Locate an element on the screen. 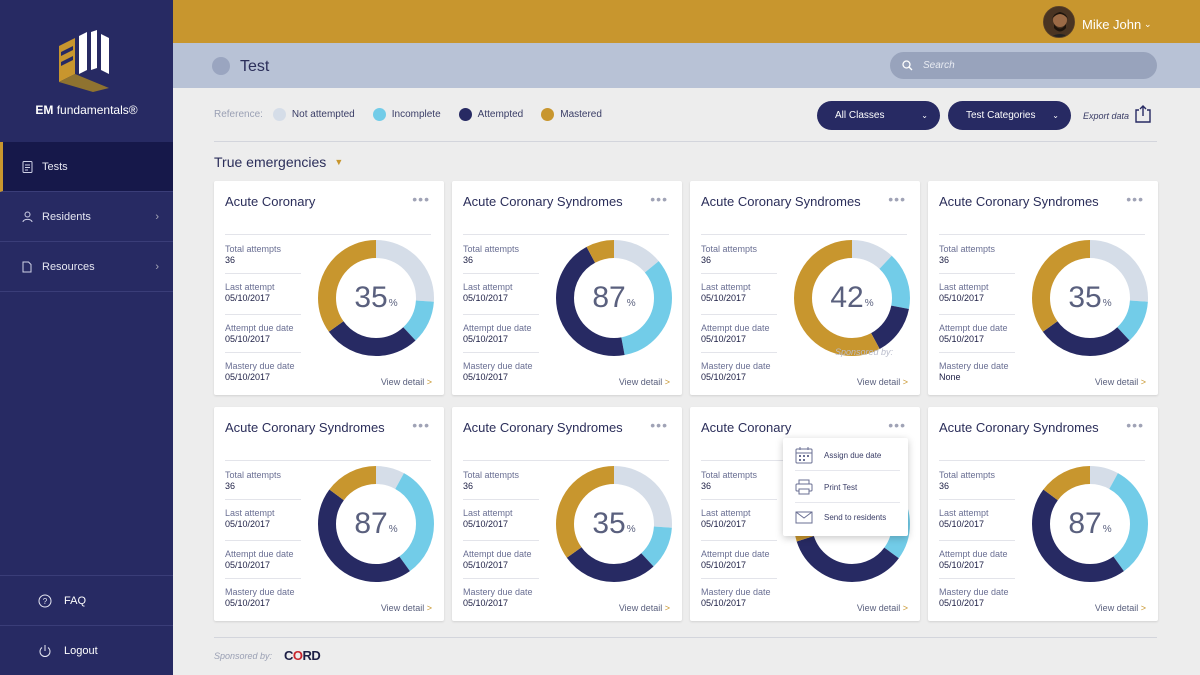 This screenshot has height=675, width=1200. legend-item-mastered: Mastered is located at coordinates (571, 114).